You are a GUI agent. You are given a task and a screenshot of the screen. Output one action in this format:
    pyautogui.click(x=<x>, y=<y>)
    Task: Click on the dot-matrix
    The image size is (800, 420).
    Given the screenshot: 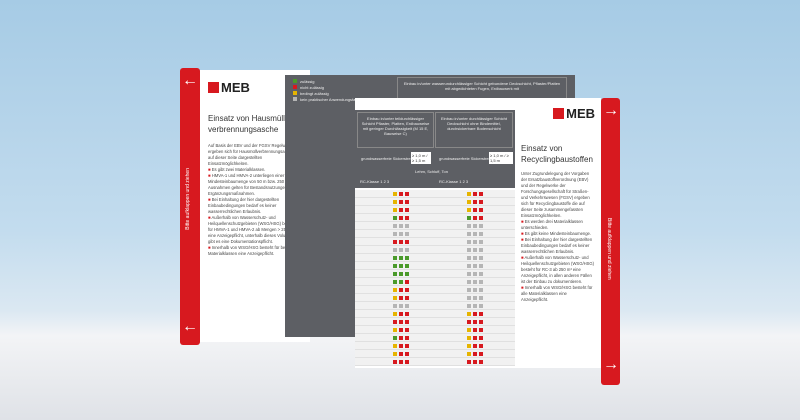 What is the action you would take?
    pyautogui.click(x=435, y=278)
    